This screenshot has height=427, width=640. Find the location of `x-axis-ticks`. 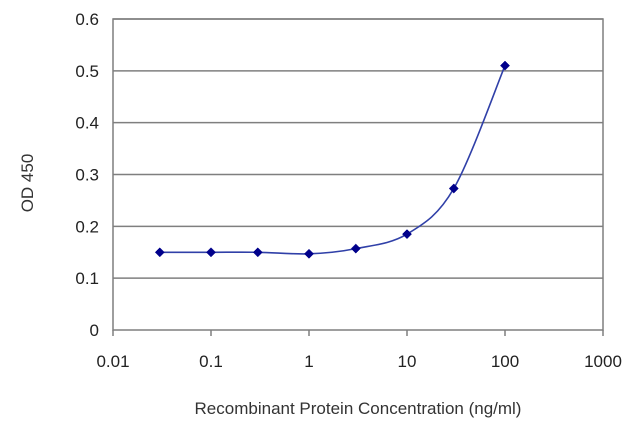

x-axis-ticks is located at coordinates (358, 333).